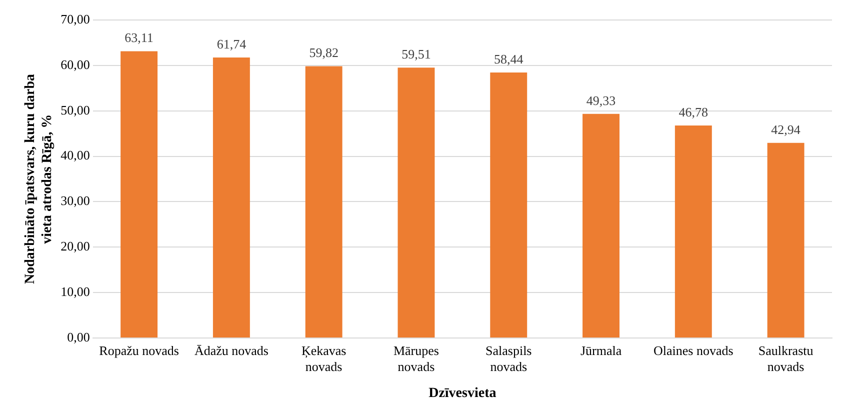  I want to click on x-axis-title: Dzīvesvieta, so click(462, 394).